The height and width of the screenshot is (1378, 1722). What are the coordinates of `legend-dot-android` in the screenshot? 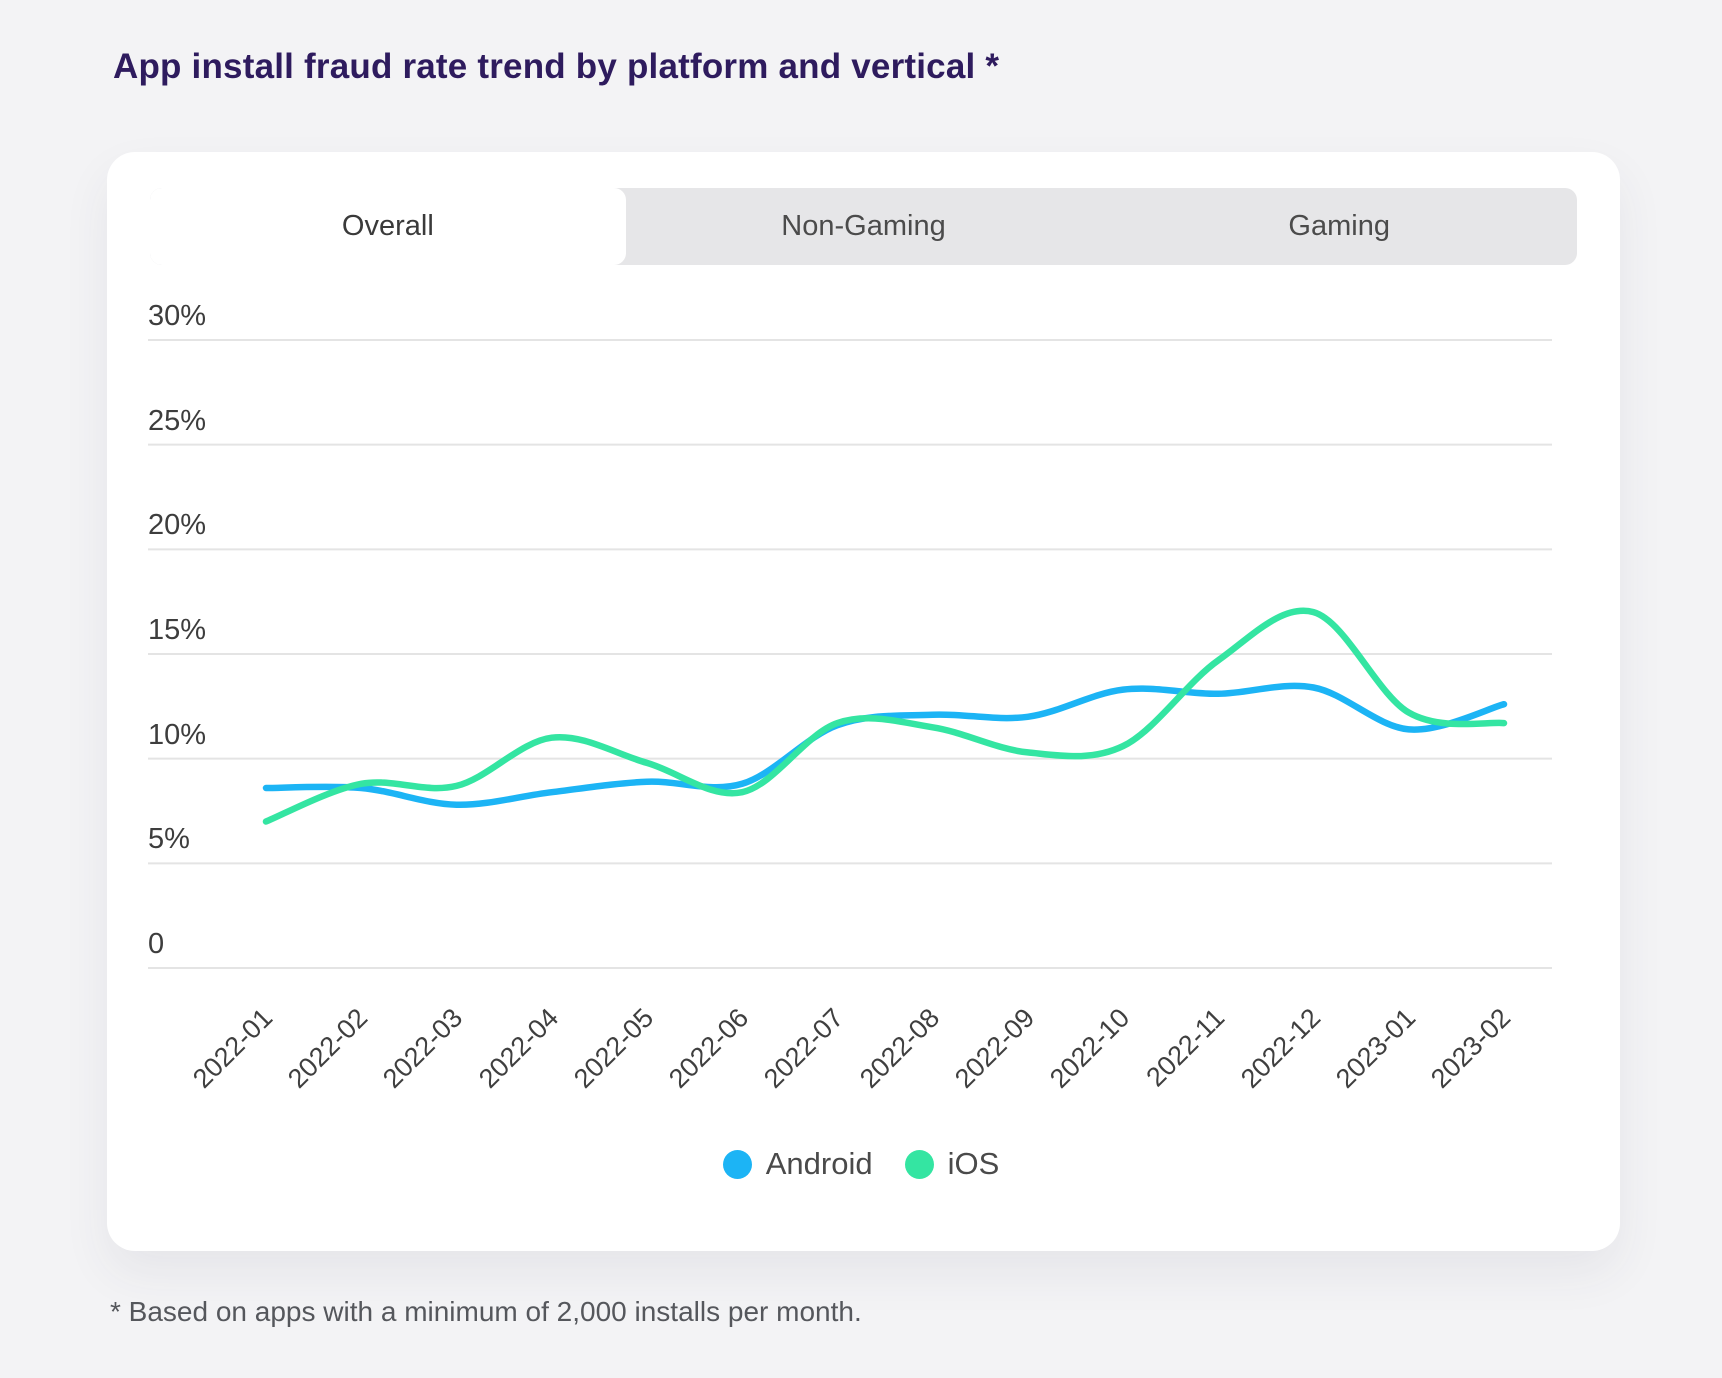 It's located at (737, 1164).